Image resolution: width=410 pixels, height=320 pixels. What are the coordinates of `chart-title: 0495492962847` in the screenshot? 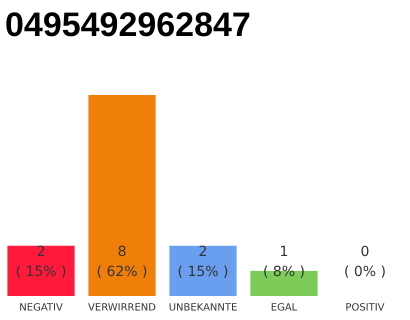 It's located at (128, 25).